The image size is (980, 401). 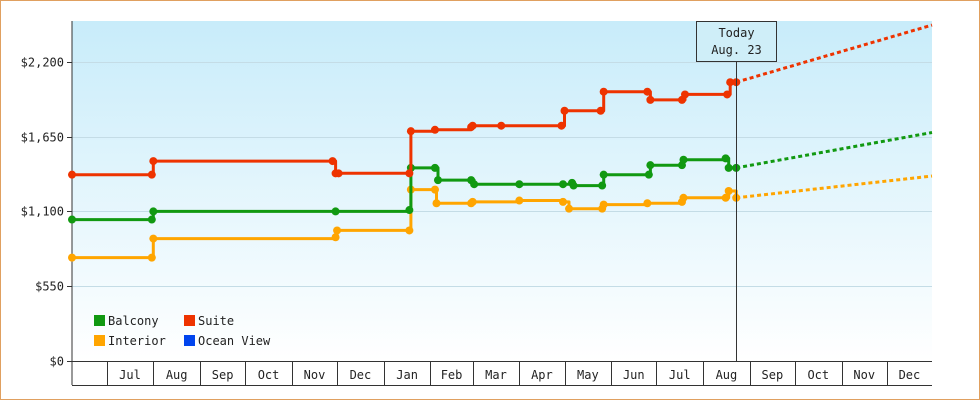 What do you see at coordinates (834, 150) in the screenshot?
I see `projection-line-balcony` at bounding box center [834, 150].